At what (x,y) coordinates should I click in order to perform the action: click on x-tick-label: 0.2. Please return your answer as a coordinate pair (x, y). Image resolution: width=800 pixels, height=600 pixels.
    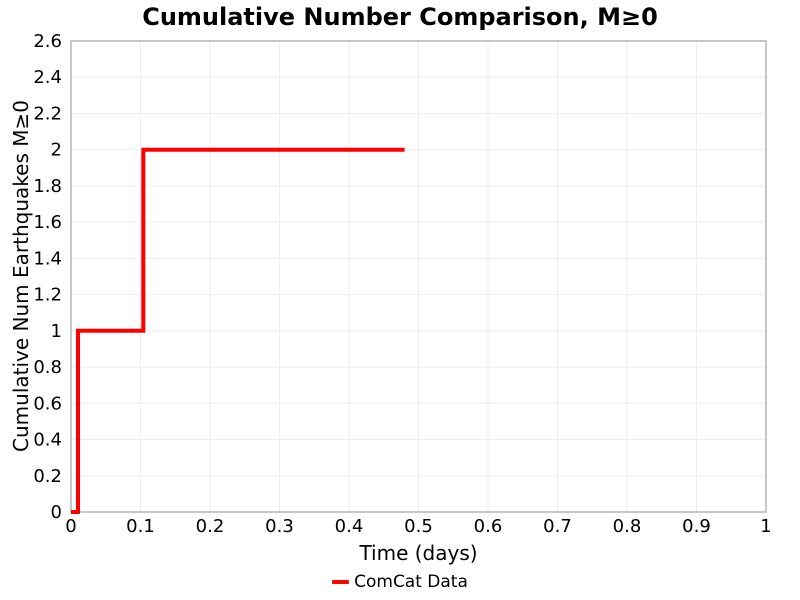
    Looking at the image, I should click on (210, 526).